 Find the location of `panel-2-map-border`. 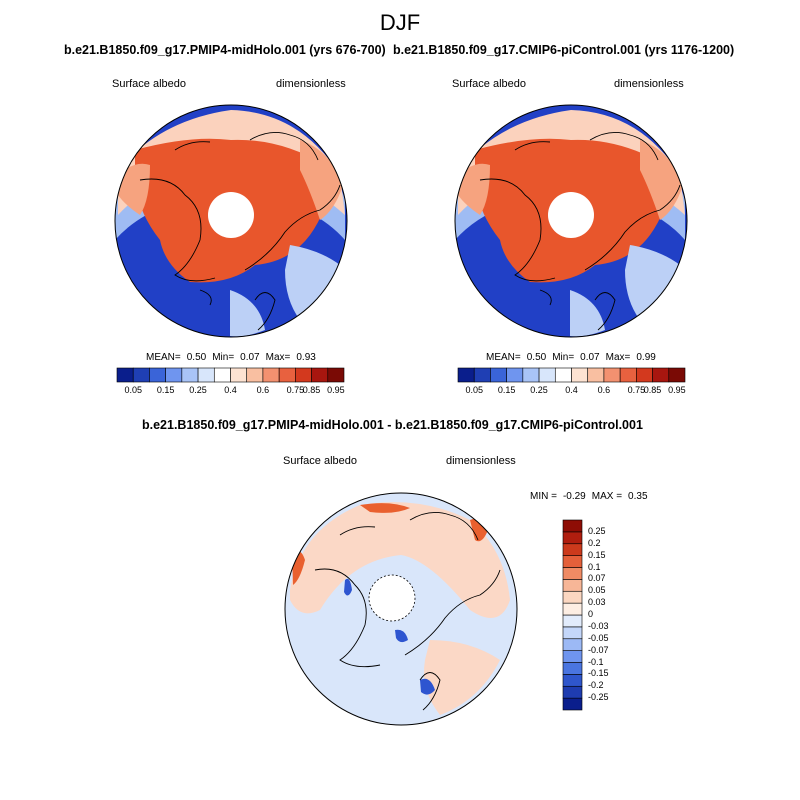

panel-2-map-border is located at coordinates (571, 221).